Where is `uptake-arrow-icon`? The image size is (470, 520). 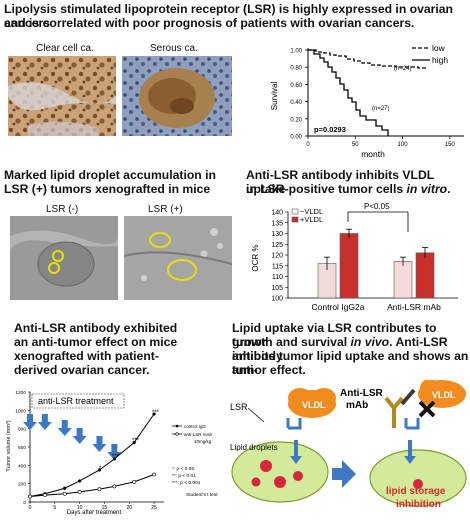 uptake-arrow-icon is located at coordinates (296, 452).